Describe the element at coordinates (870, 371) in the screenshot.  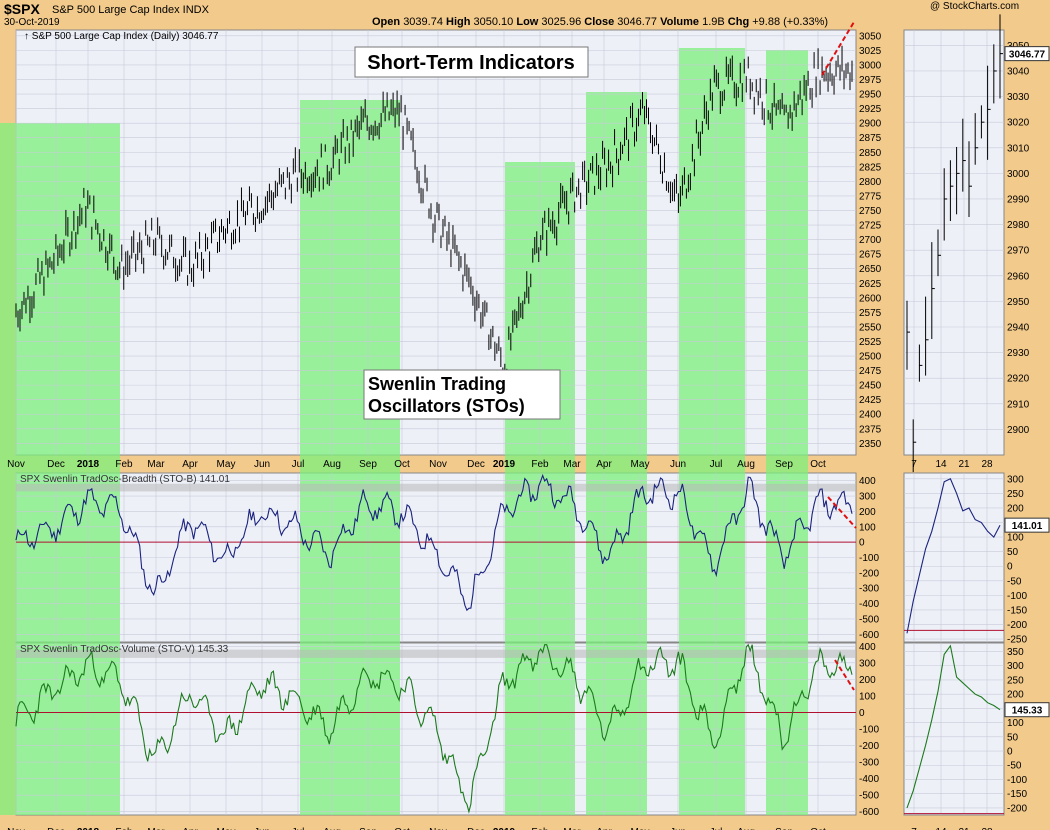
I see `y-tick-label: 2475` at that location.